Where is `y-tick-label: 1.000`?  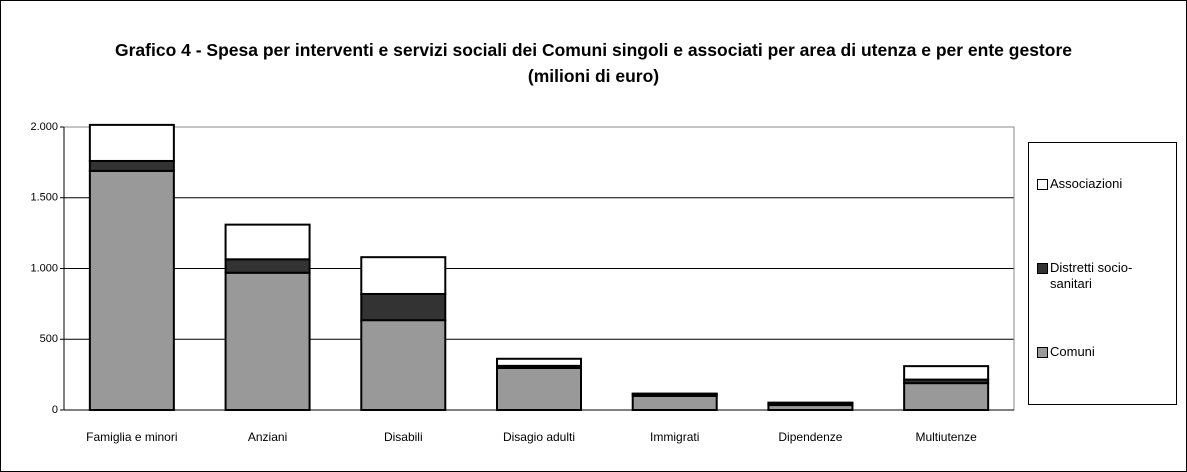
y-tick-label: 1.000 is located at coordinates (44, 268).